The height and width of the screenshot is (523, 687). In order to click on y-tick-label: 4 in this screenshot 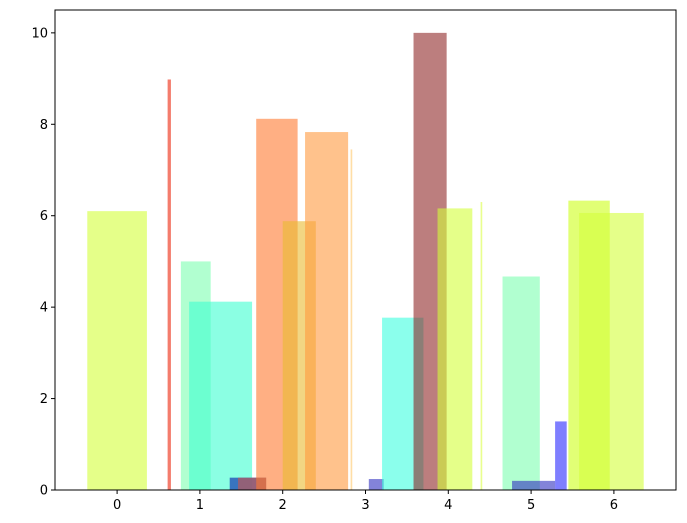, I will do `click(44, 308)`.